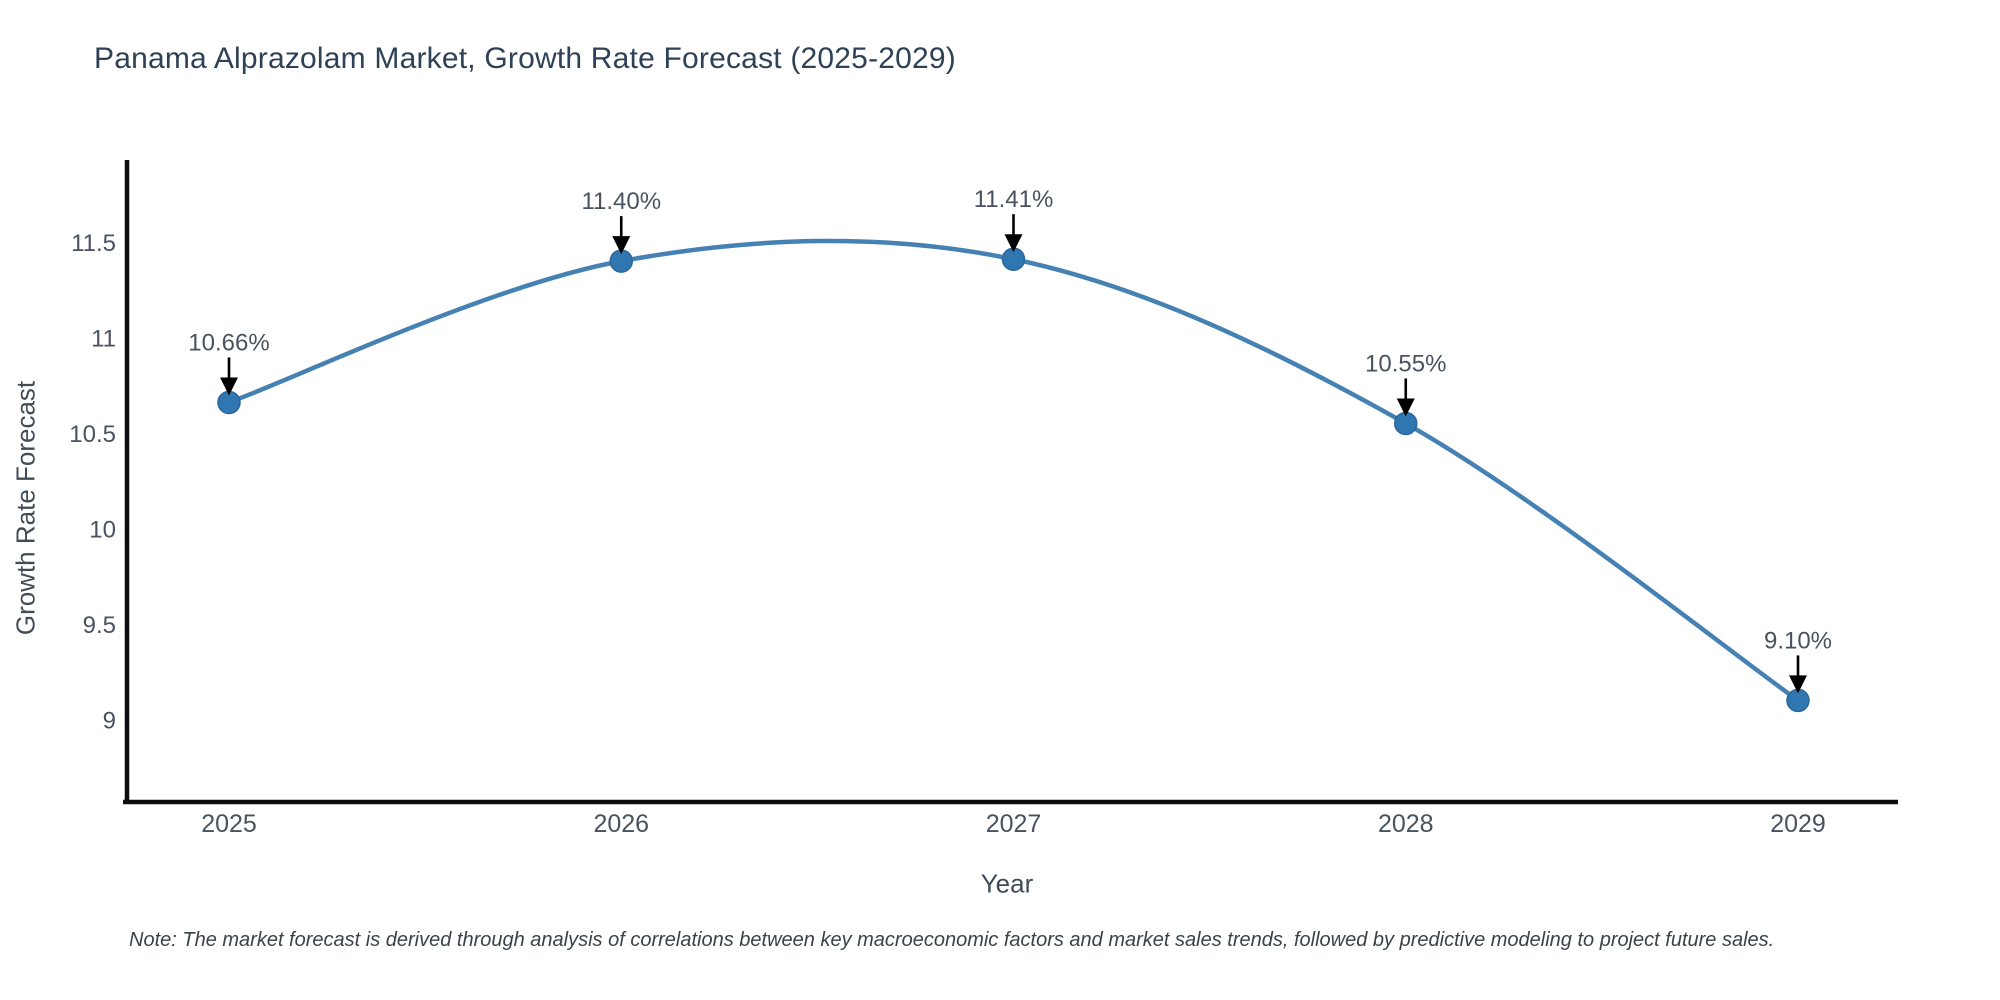  Describe the element at coordinates (621, 824) in the screenshot. I see `x-tick-label: 2026` at that location.